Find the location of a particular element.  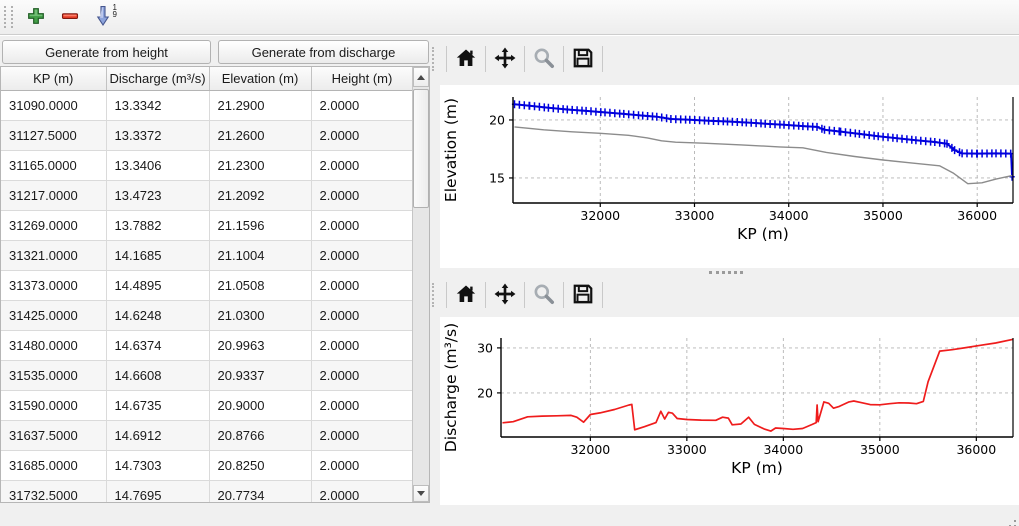

scrollbar-thumb is located at coordinates (421, 148).